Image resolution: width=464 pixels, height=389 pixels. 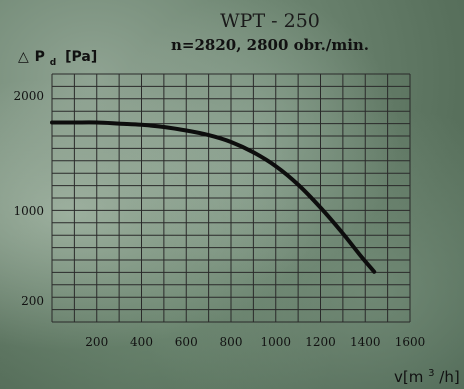 I want to click on x-tick-label: 400, so click(x=141, y=342).